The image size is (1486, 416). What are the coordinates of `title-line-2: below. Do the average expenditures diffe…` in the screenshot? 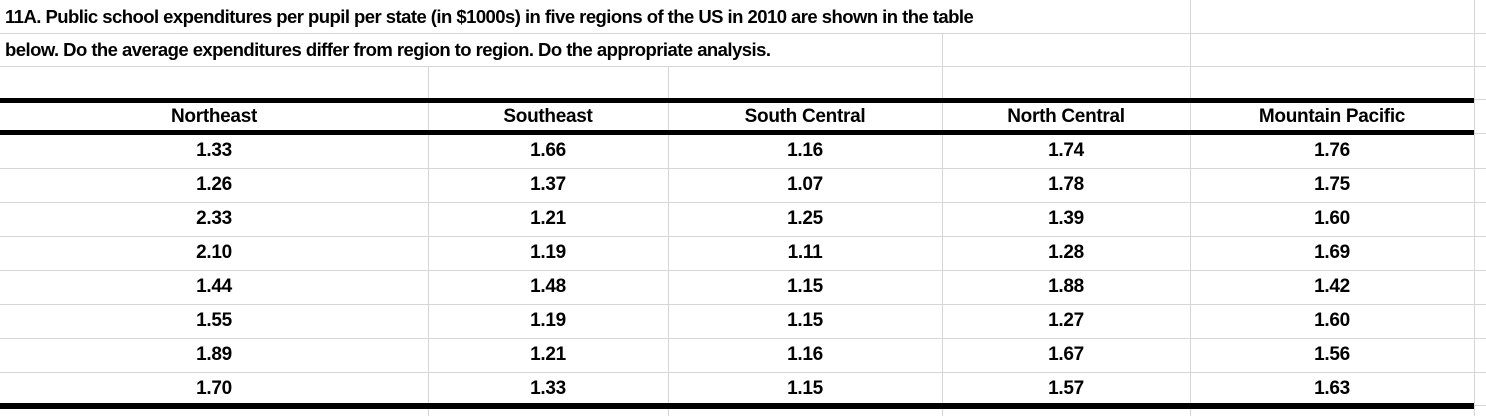 It's located at (388, 49).